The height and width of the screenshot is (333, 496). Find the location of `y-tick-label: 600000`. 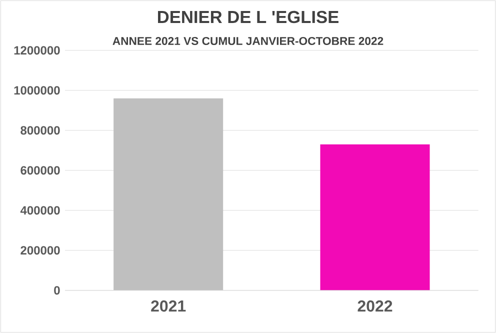

y-tick-label: 600000 is located at coordinates (40, 170).